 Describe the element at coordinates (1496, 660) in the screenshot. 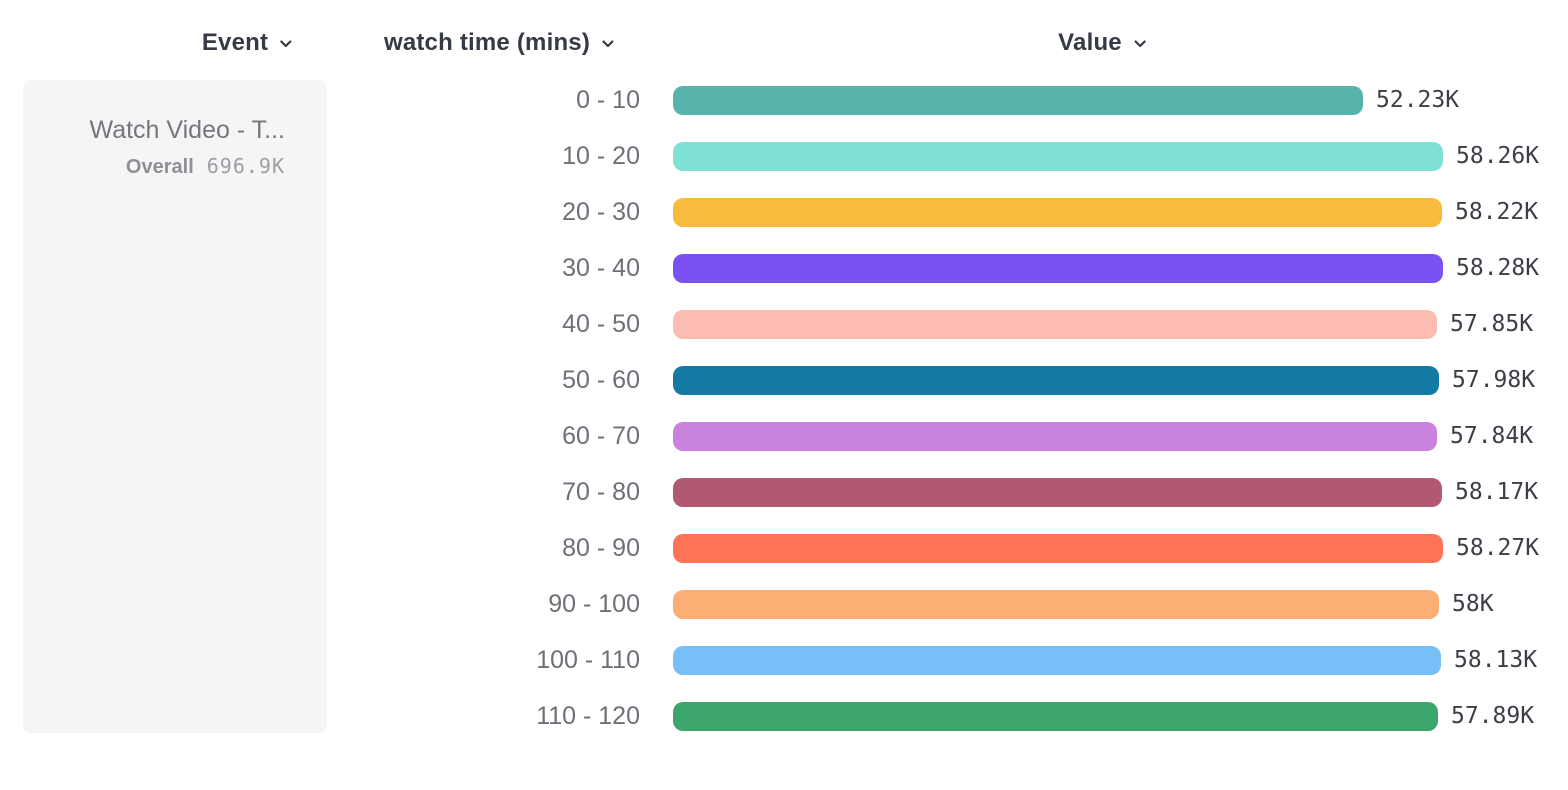

I see `bar-value-label: 58.13K` at that location.